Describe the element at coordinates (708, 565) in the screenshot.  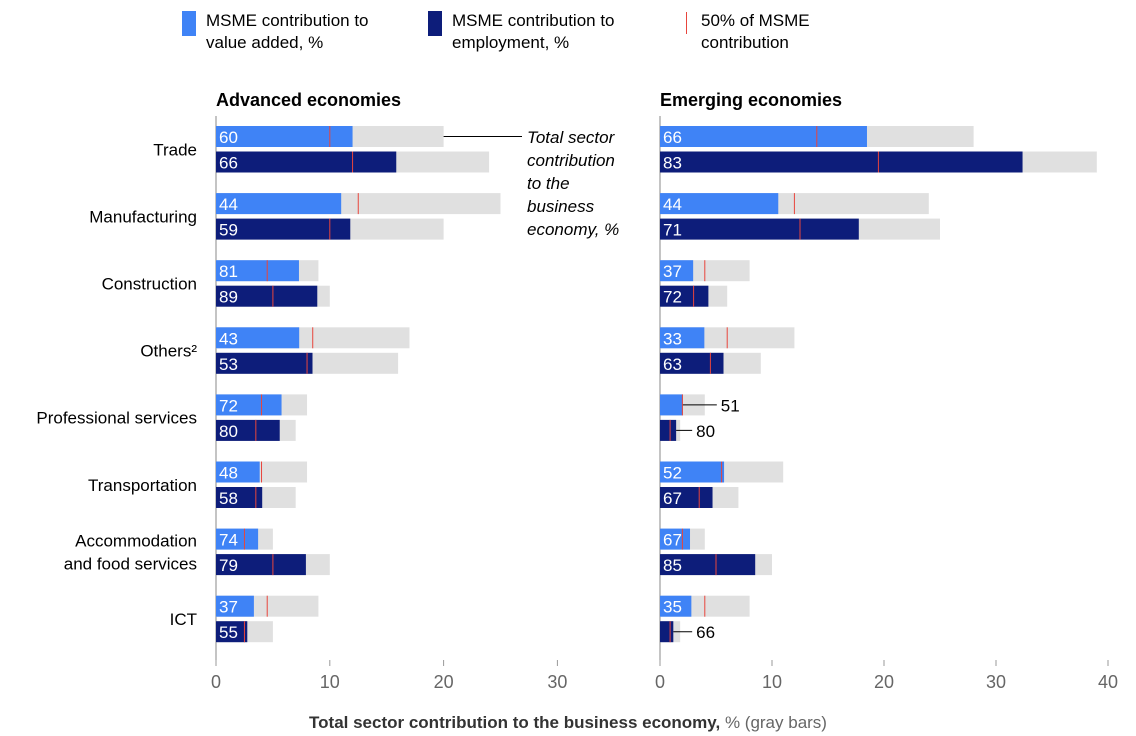
I see `emerging-economies-accommodation-and-food-services-employment-msme-bar` at that location.